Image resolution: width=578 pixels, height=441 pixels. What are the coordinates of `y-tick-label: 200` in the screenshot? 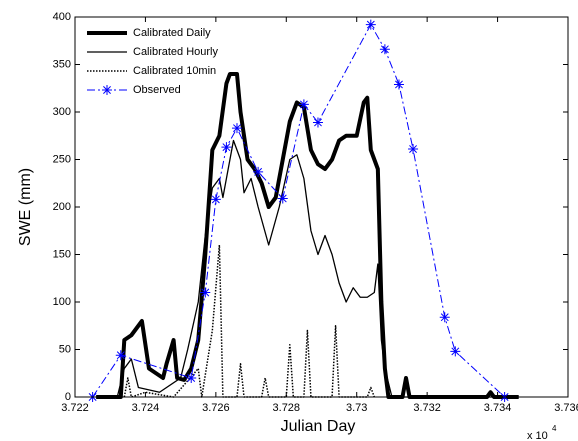 It's located at (62, 207).